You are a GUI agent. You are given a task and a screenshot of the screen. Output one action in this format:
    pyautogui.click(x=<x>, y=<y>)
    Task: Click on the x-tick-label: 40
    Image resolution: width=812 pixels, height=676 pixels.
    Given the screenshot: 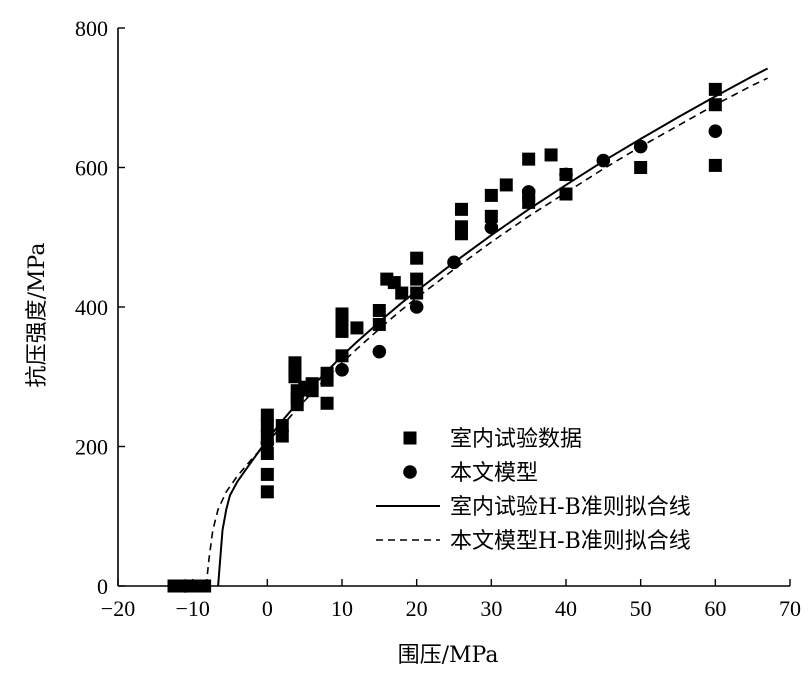 What is the action you would take?
    pyautogui.click(x=566, y=608)
    